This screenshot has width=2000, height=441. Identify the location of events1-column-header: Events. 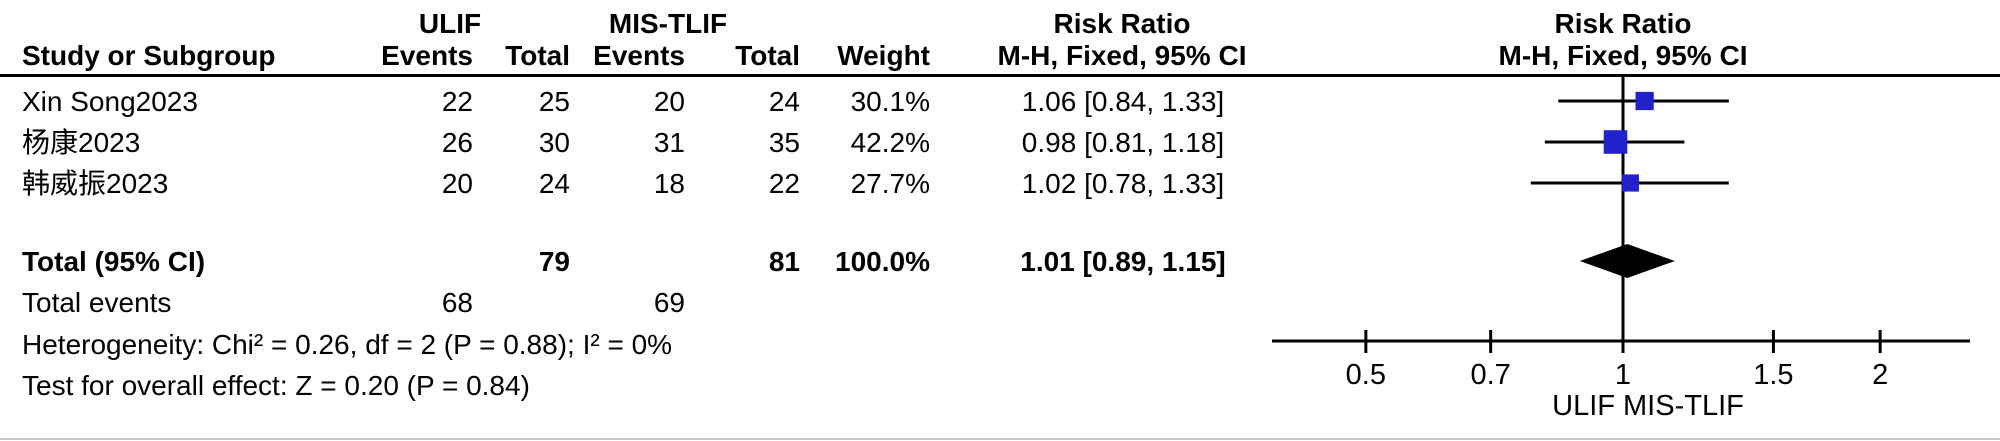
(427, 55).